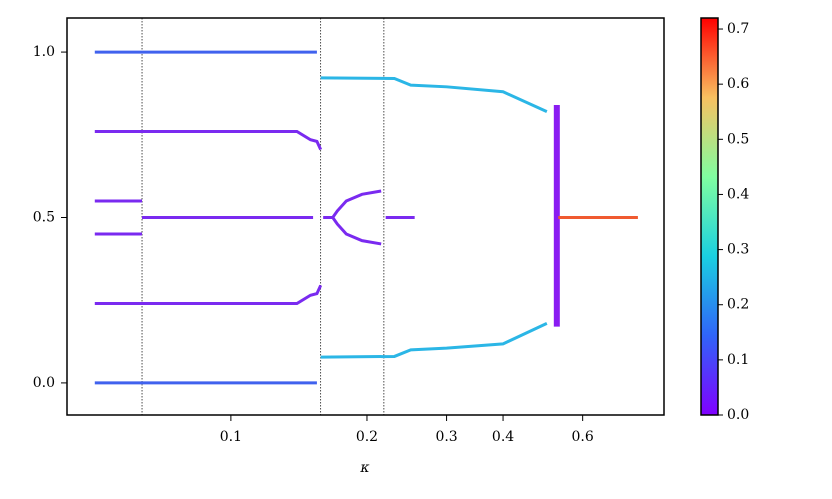 The width and height of the screenshot is (832, 499). Describe the element at coordinates (709, 216) in the screenshot. I see `colorbar` at that location.